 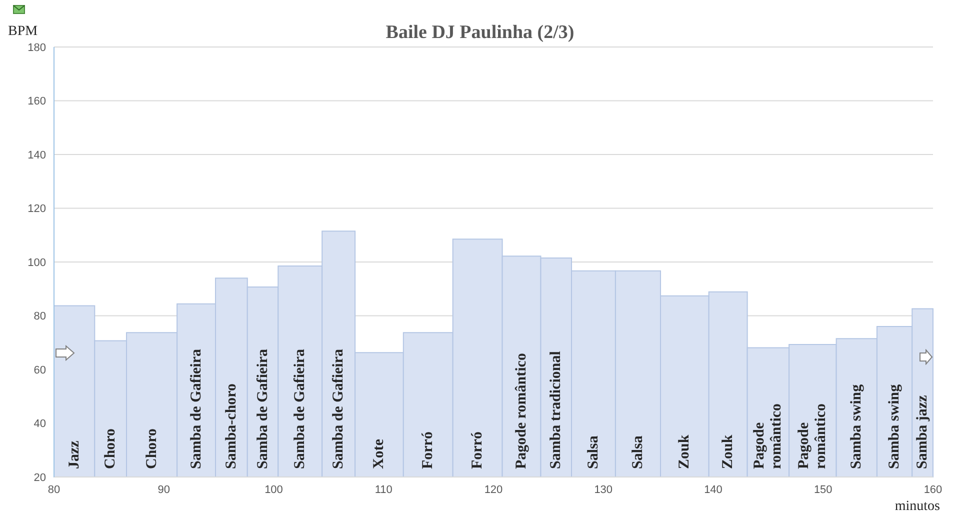 What do you see at coordinates (493, 490) in the screenshot?
I see `x-tick-label: 120` at bounding box center [493, 490].